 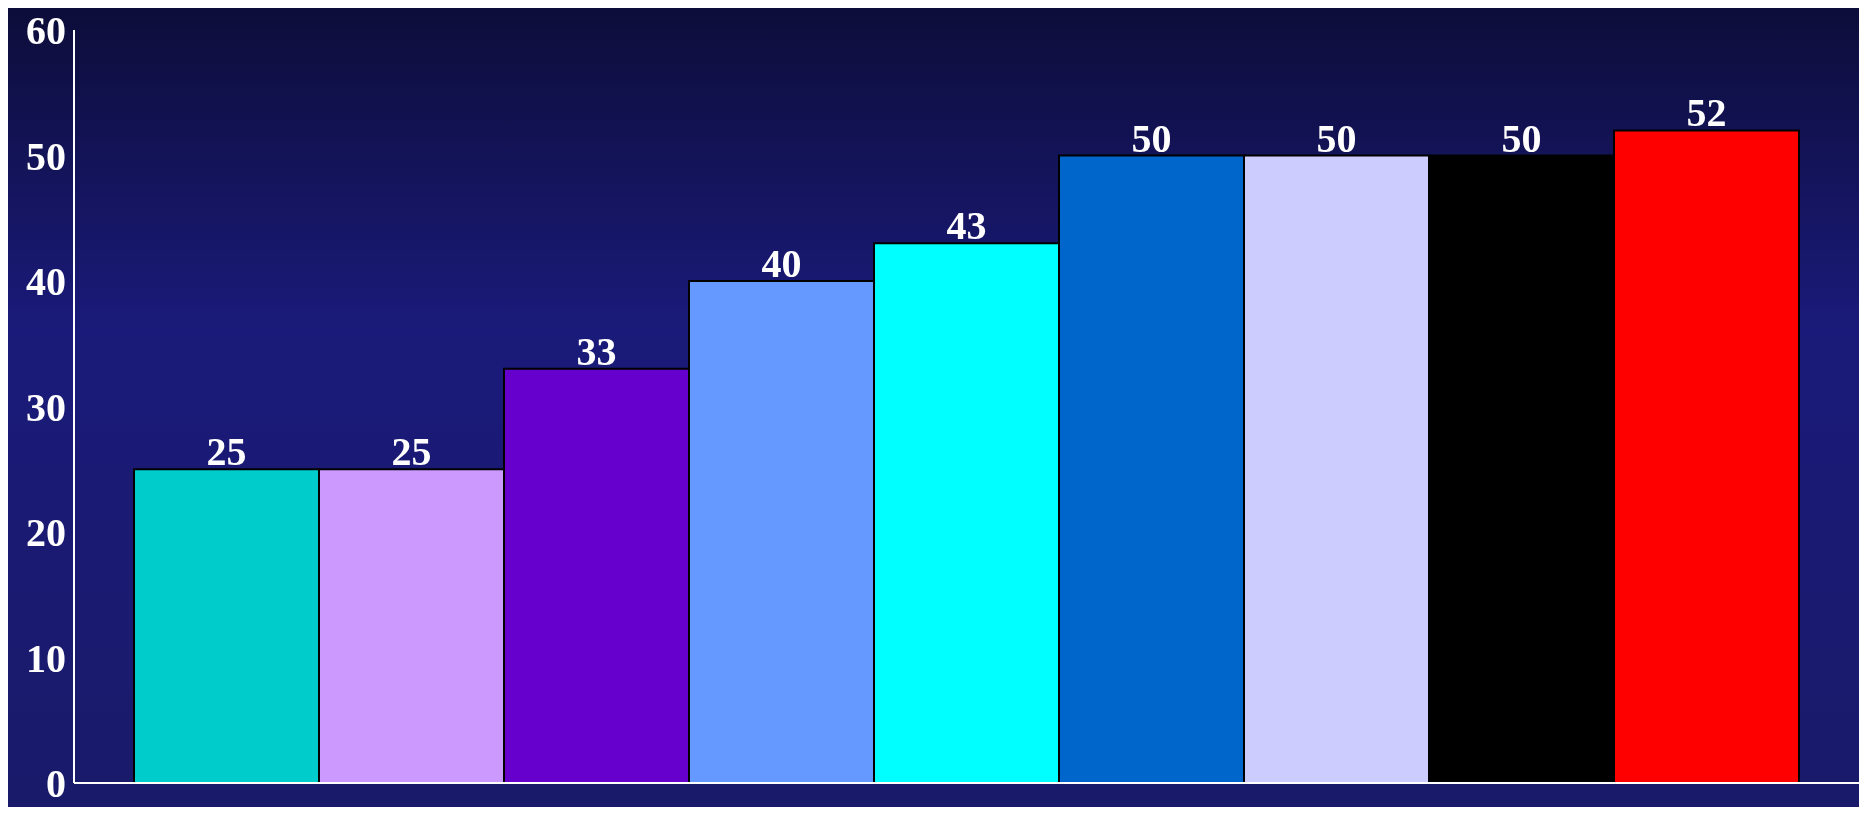 I want to click on data-label: 33, so click(x=596, y=351).